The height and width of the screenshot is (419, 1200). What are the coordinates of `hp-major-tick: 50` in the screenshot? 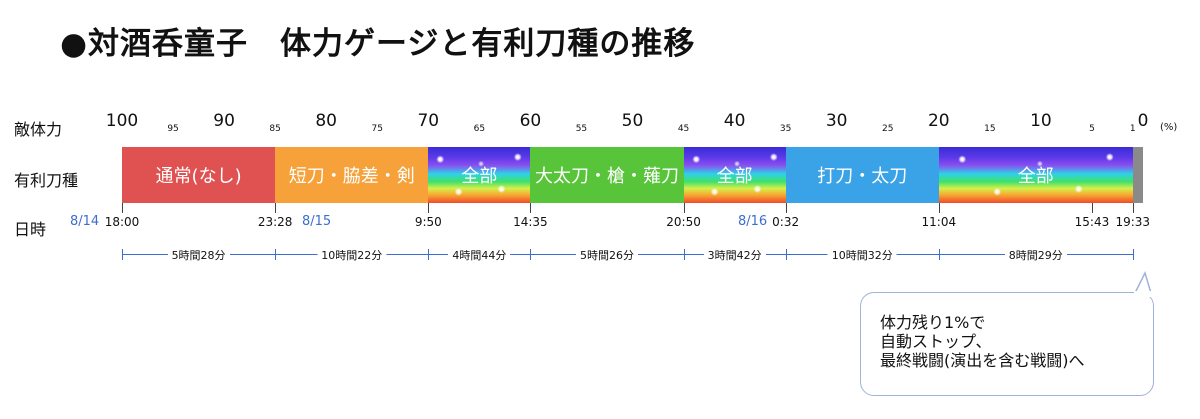 It's located at (632, 121).